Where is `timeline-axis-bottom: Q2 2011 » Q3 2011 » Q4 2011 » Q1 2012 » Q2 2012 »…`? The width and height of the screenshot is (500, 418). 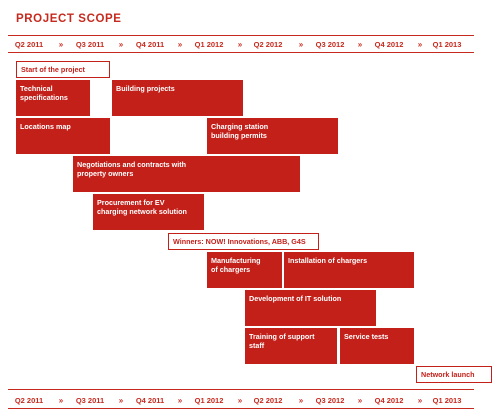
timeline-axis-bottom: Q2 2011 » Q3 2011 » Q4 2011 » Q1 2012 » Q2 2012 »… is located at coordinates (241, 402).